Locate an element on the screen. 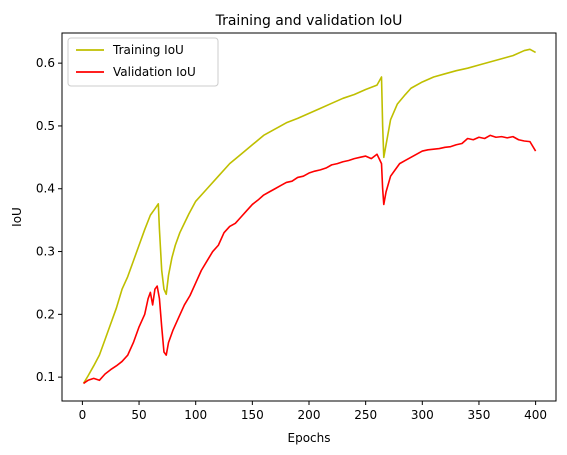 Image resolution: width=567 pixels, height=455 pixels. legend-label: Training IoU is located at coordinates (148, 50).